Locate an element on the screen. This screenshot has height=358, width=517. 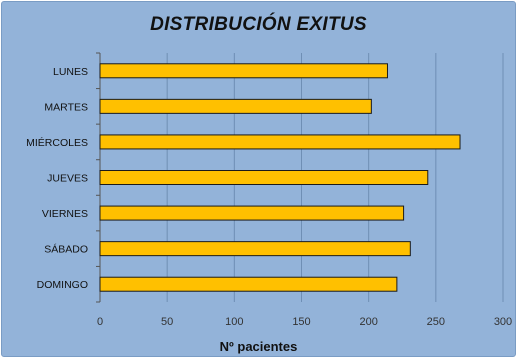
category-label: MARTES is located at coordinates (66, 107).